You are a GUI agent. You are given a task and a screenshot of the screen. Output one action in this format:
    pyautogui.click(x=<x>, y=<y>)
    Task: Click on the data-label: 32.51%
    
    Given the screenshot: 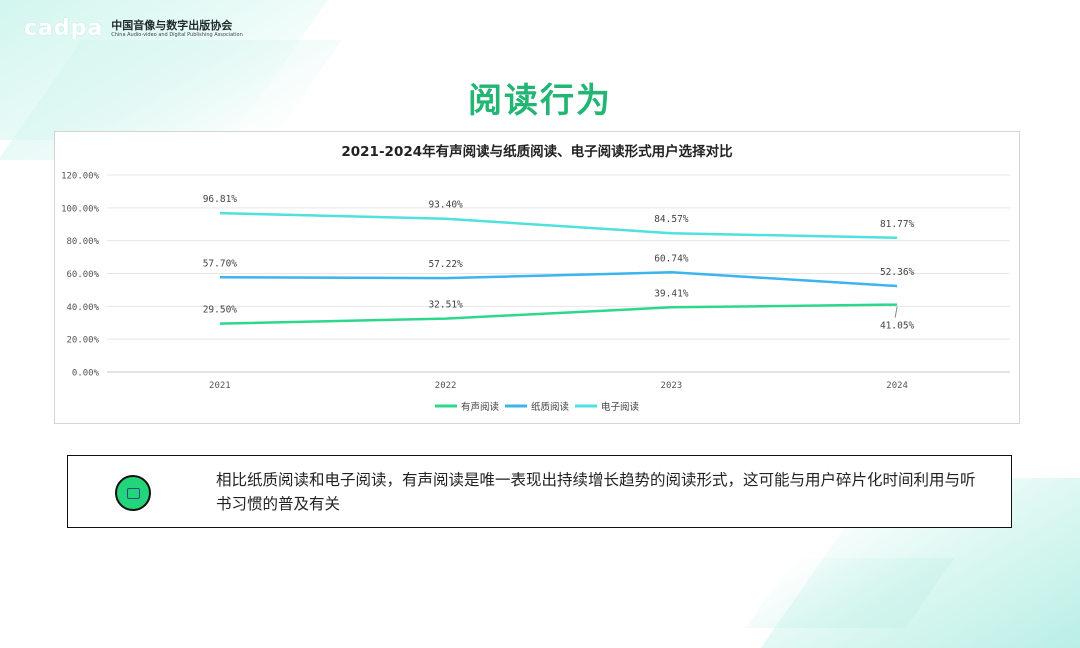 What is the action you would take?
    pyautogui.click(x=445, y=305)
    